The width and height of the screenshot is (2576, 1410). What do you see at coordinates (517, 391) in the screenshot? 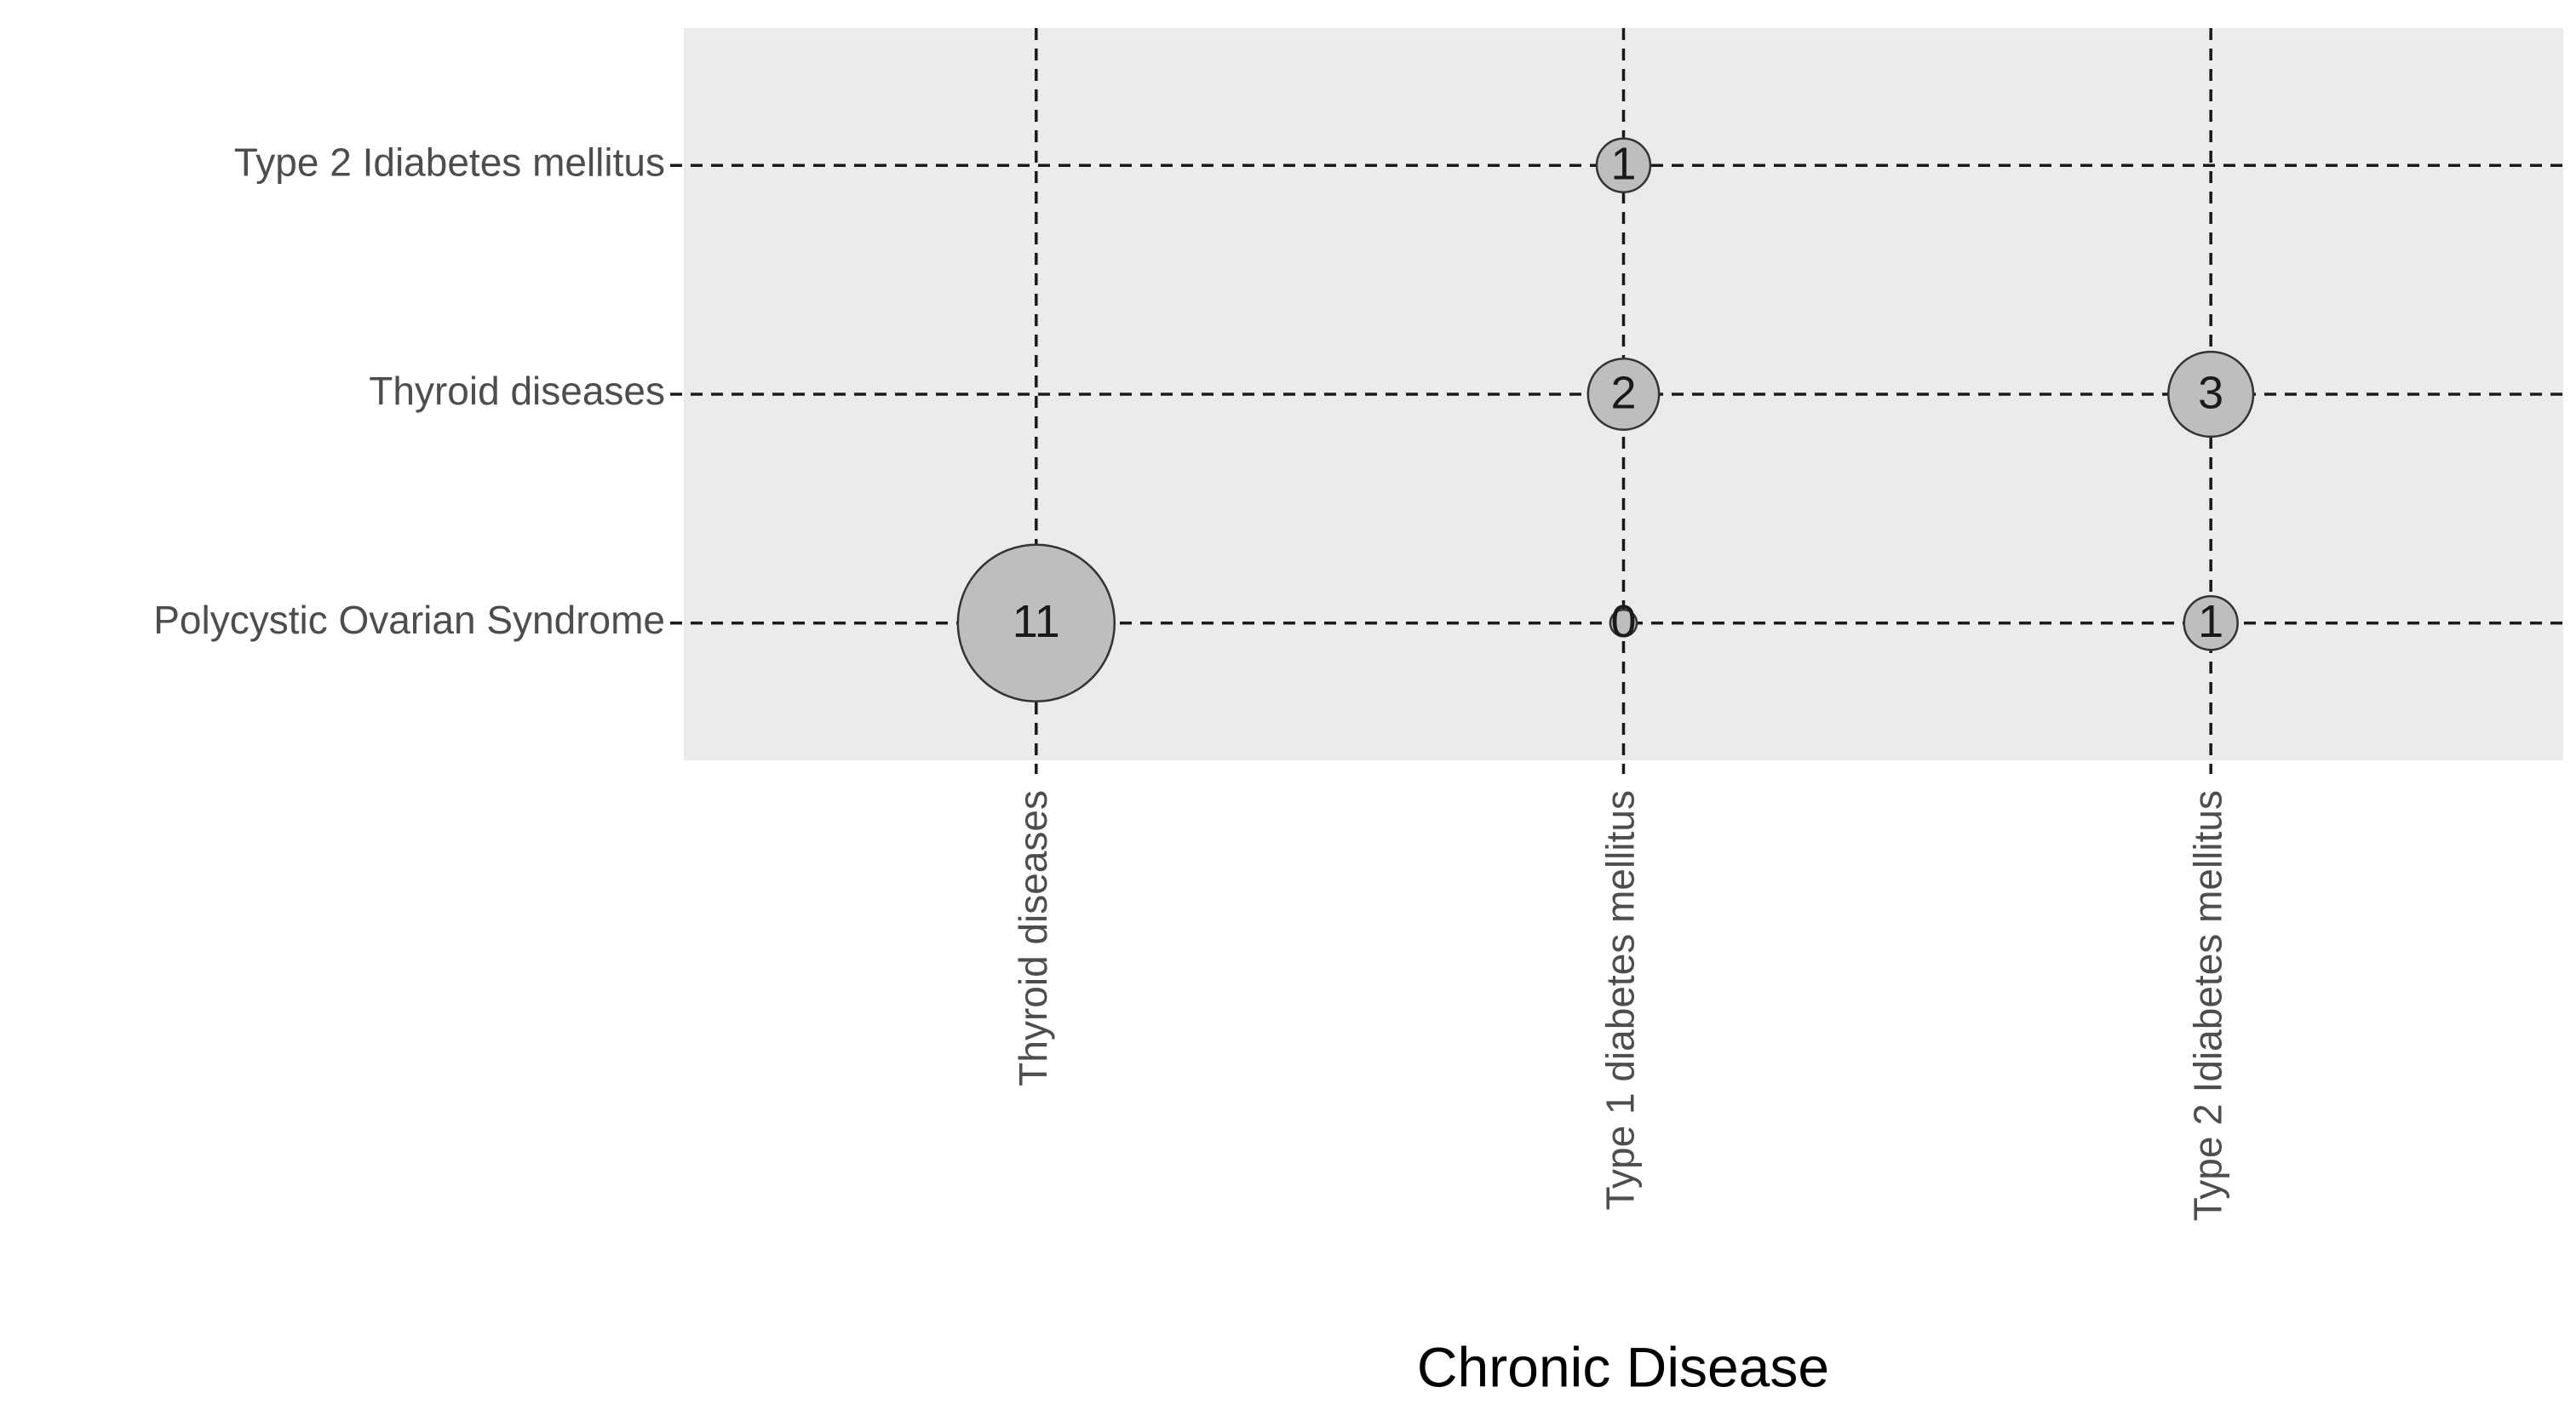
I see `y-tick-label: Thyroid diseases` at bounding box center [517, 391].